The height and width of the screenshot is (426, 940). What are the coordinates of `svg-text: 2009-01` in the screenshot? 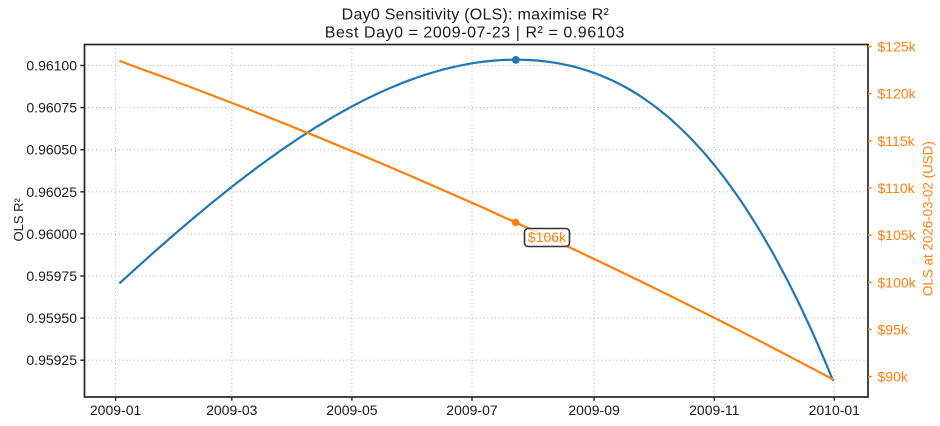 It's located at (116, 410).